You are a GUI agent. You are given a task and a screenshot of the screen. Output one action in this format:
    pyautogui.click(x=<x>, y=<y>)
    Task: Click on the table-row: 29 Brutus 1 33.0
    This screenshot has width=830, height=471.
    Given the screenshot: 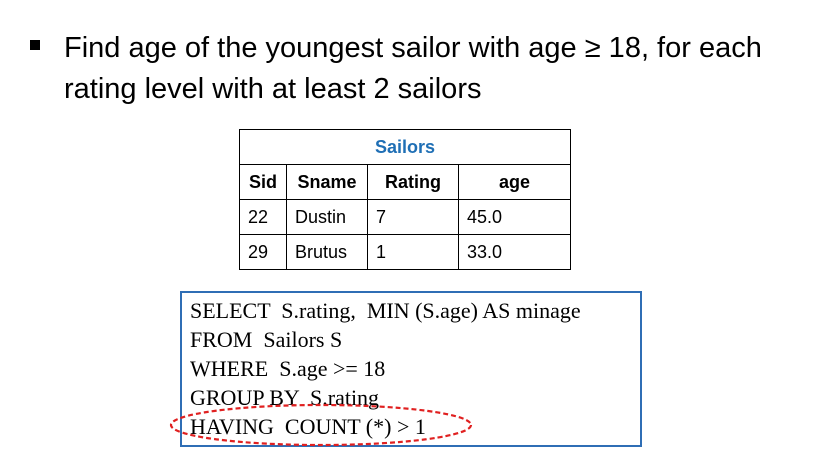 What is the action you would take?
    pyautogui.click(x=405, y=252)
    